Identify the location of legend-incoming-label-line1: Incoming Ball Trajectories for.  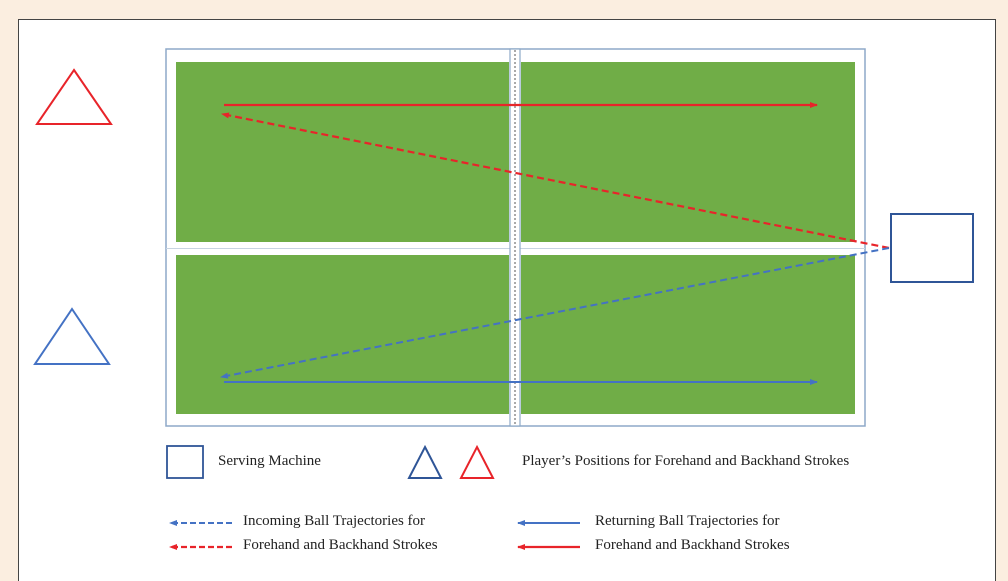
(334, 521).